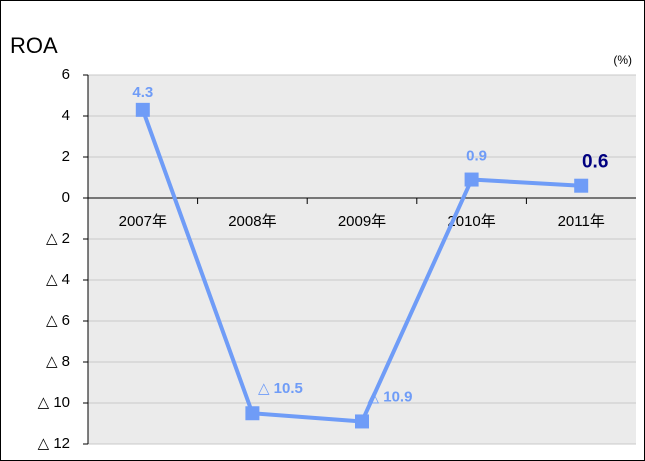 Image resolution: width=645 pixels, height=461 pixels. Describe the element at coordinates (54, 443) in the screenshot. I see `y-tick-label: △ 12` at that location.